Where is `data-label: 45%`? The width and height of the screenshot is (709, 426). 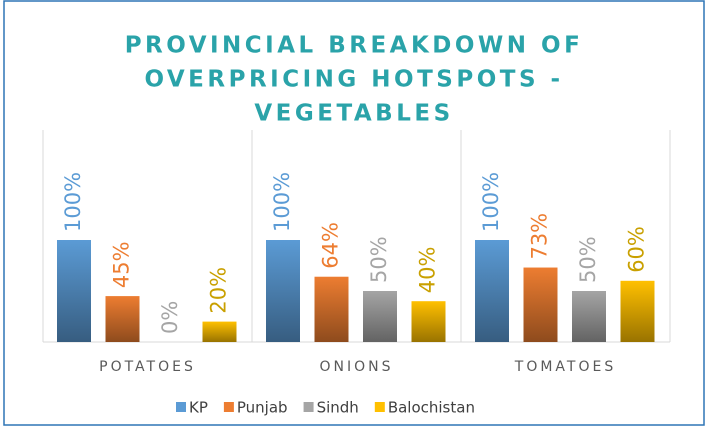 data-label: 45% is located at coordinates (122, 264).